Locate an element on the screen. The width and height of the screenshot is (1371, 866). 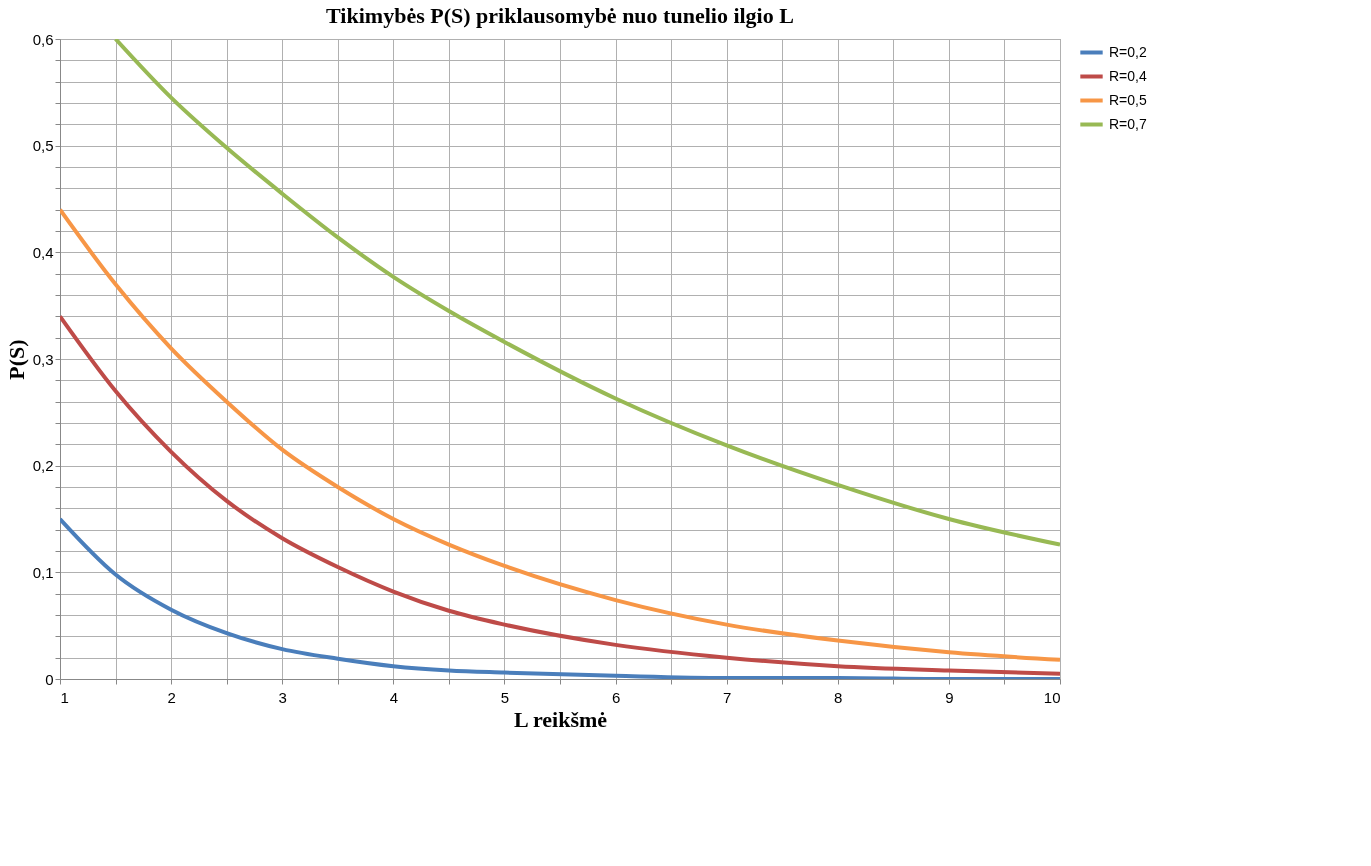
x-tick-label: 1 is located at coordinates (64, 697).